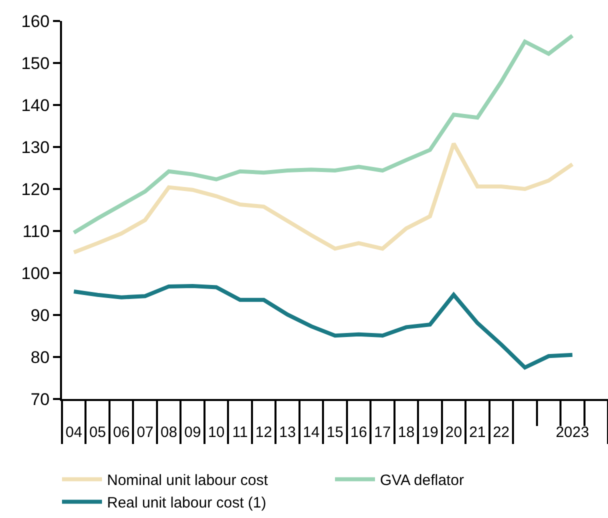 The image size is (608, 518). Describe the element at coordinates (40, 399) in the screenshot. I see `y-tick-label: 70` at that location.